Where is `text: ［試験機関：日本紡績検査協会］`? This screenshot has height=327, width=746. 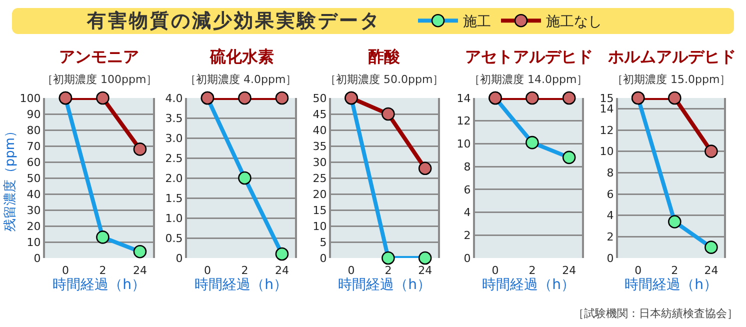
text: ［試験機関：日本紡績検査協会］ is located at coordinates (655, 313).